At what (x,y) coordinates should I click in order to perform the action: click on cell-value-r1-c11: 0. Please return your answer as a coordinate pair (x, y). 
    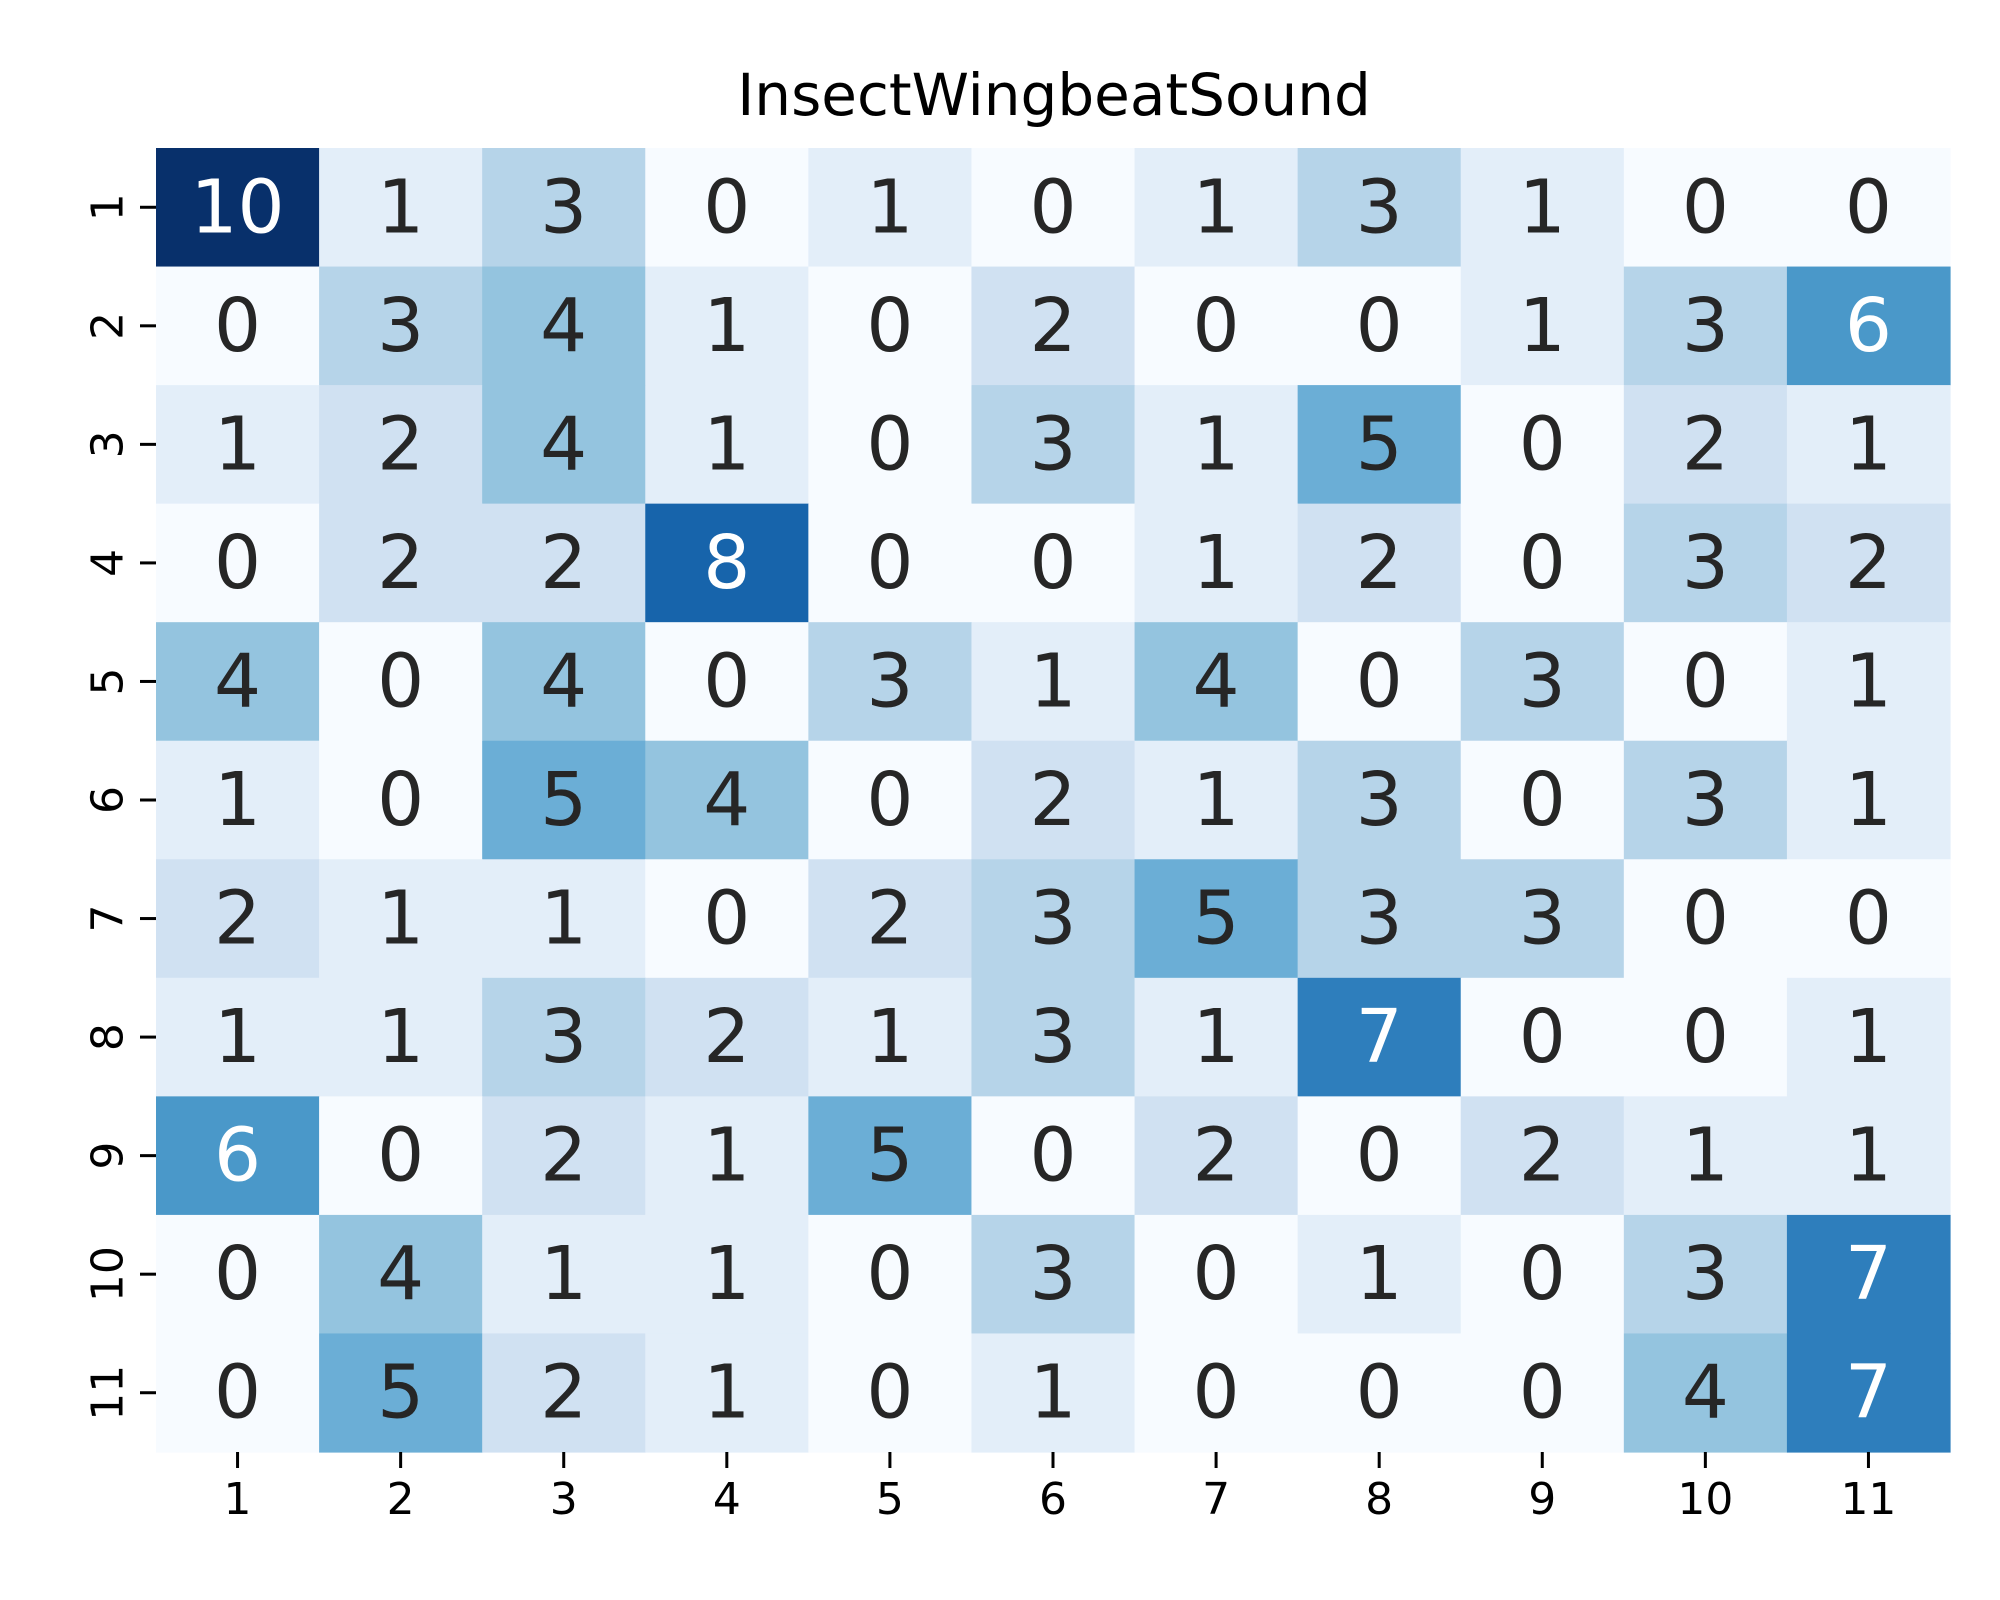
    Looking at the image, I should click on (1868, 207).